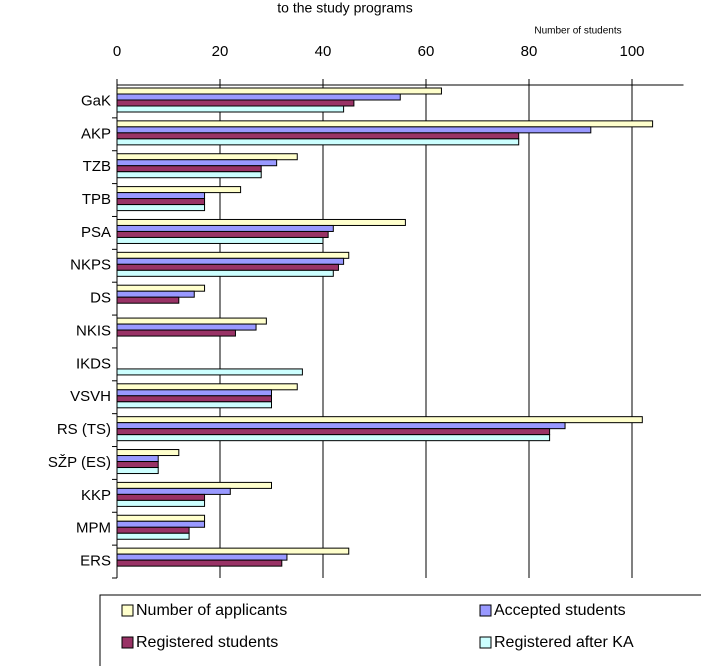 Image resolution: width=701 pixels, height=666 pixels. What do you see at coordinates (93, 330) in the screenshot?
I see `y-tick-label: NKIS` at bounding box center [93, 330].